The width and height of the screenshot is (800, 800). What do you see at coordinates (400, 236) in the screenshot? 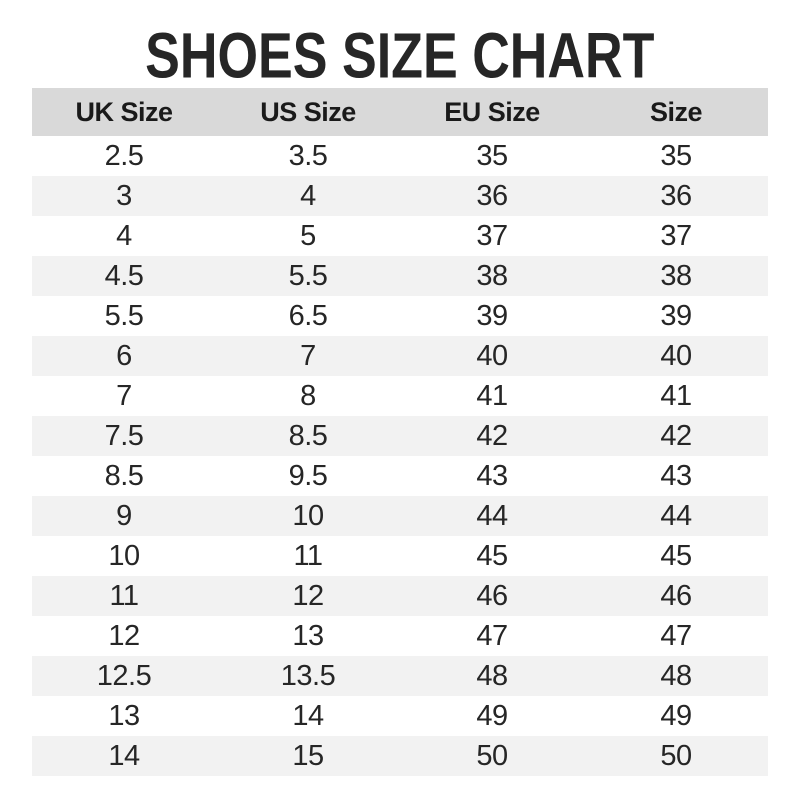
I see `table-row: 4 5 37 37` at bounding box center [400, 236].